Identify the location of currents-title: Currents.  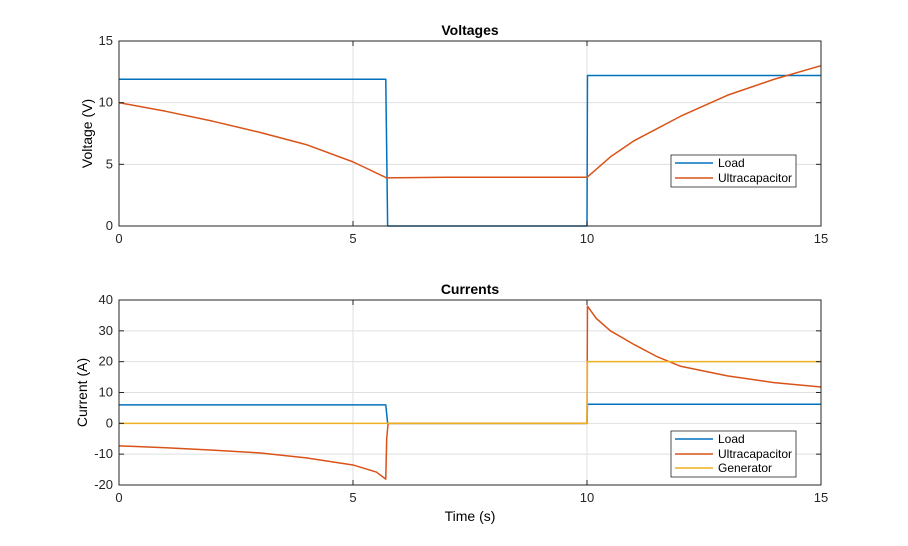
(470, 289).